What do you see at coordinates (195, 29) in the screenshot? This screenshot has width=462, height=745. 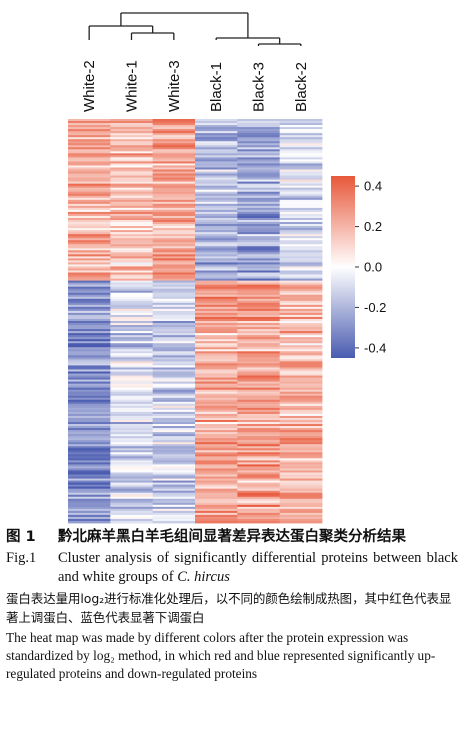 I see `column-dendrogram` at bounding box center [195, 29].